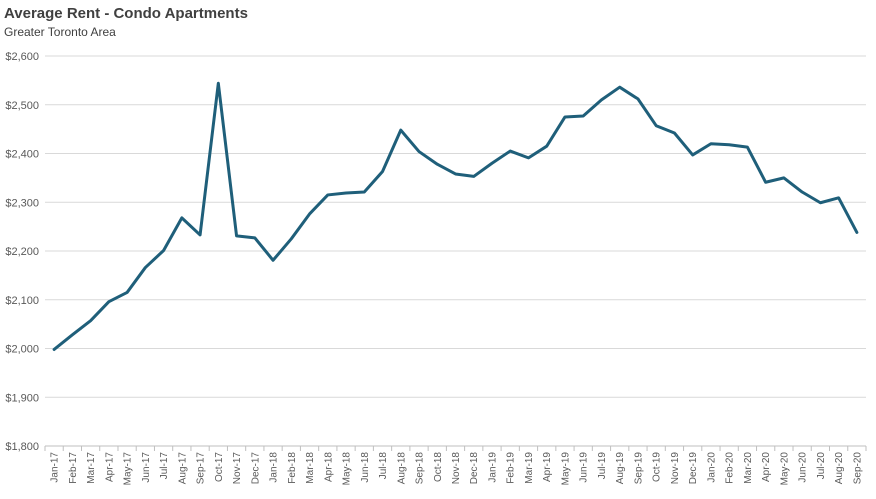 The image size is (876, 499). I want to click on x-tick-label: Sep-19, so click(638, 468).